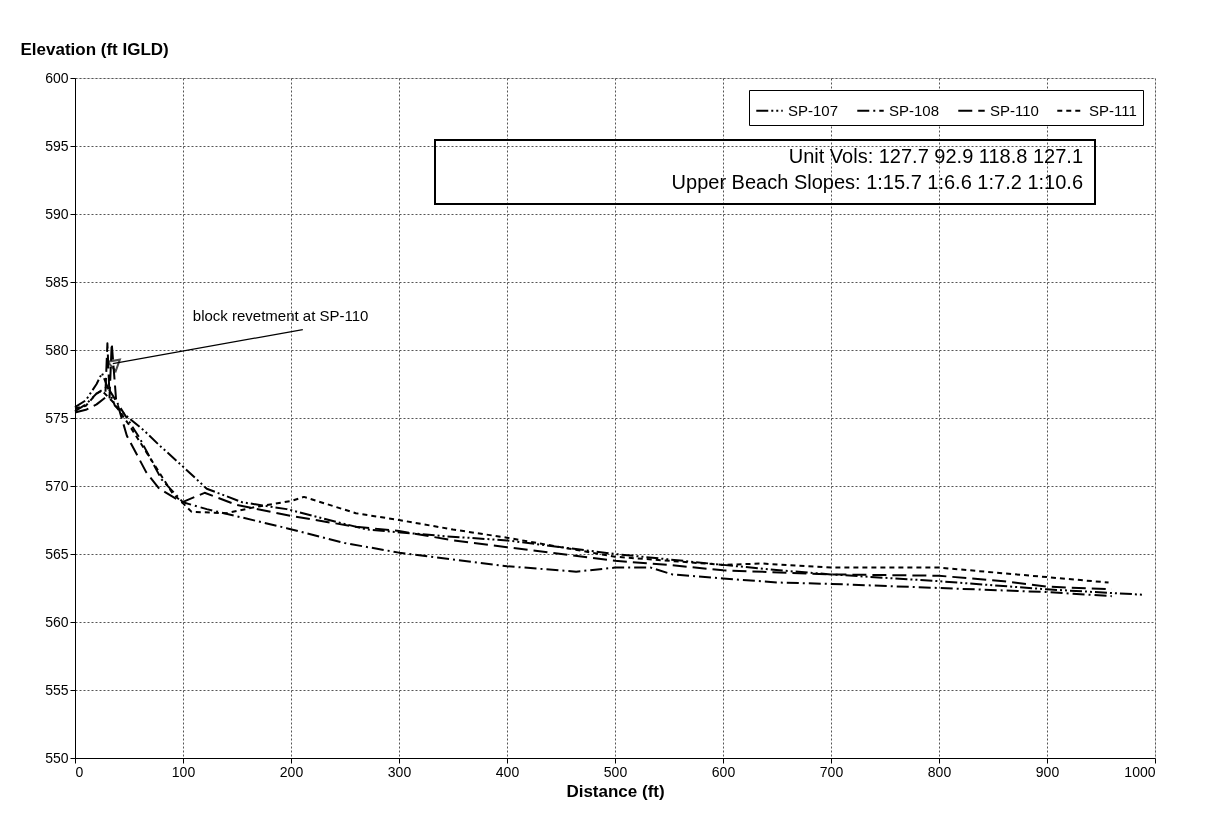 This screenshot has width=1219, height=813. What do you see at coordinates (291, 771) in the screenshot?
I see `x-tick-label: 200` at bounding box center [291, 771].